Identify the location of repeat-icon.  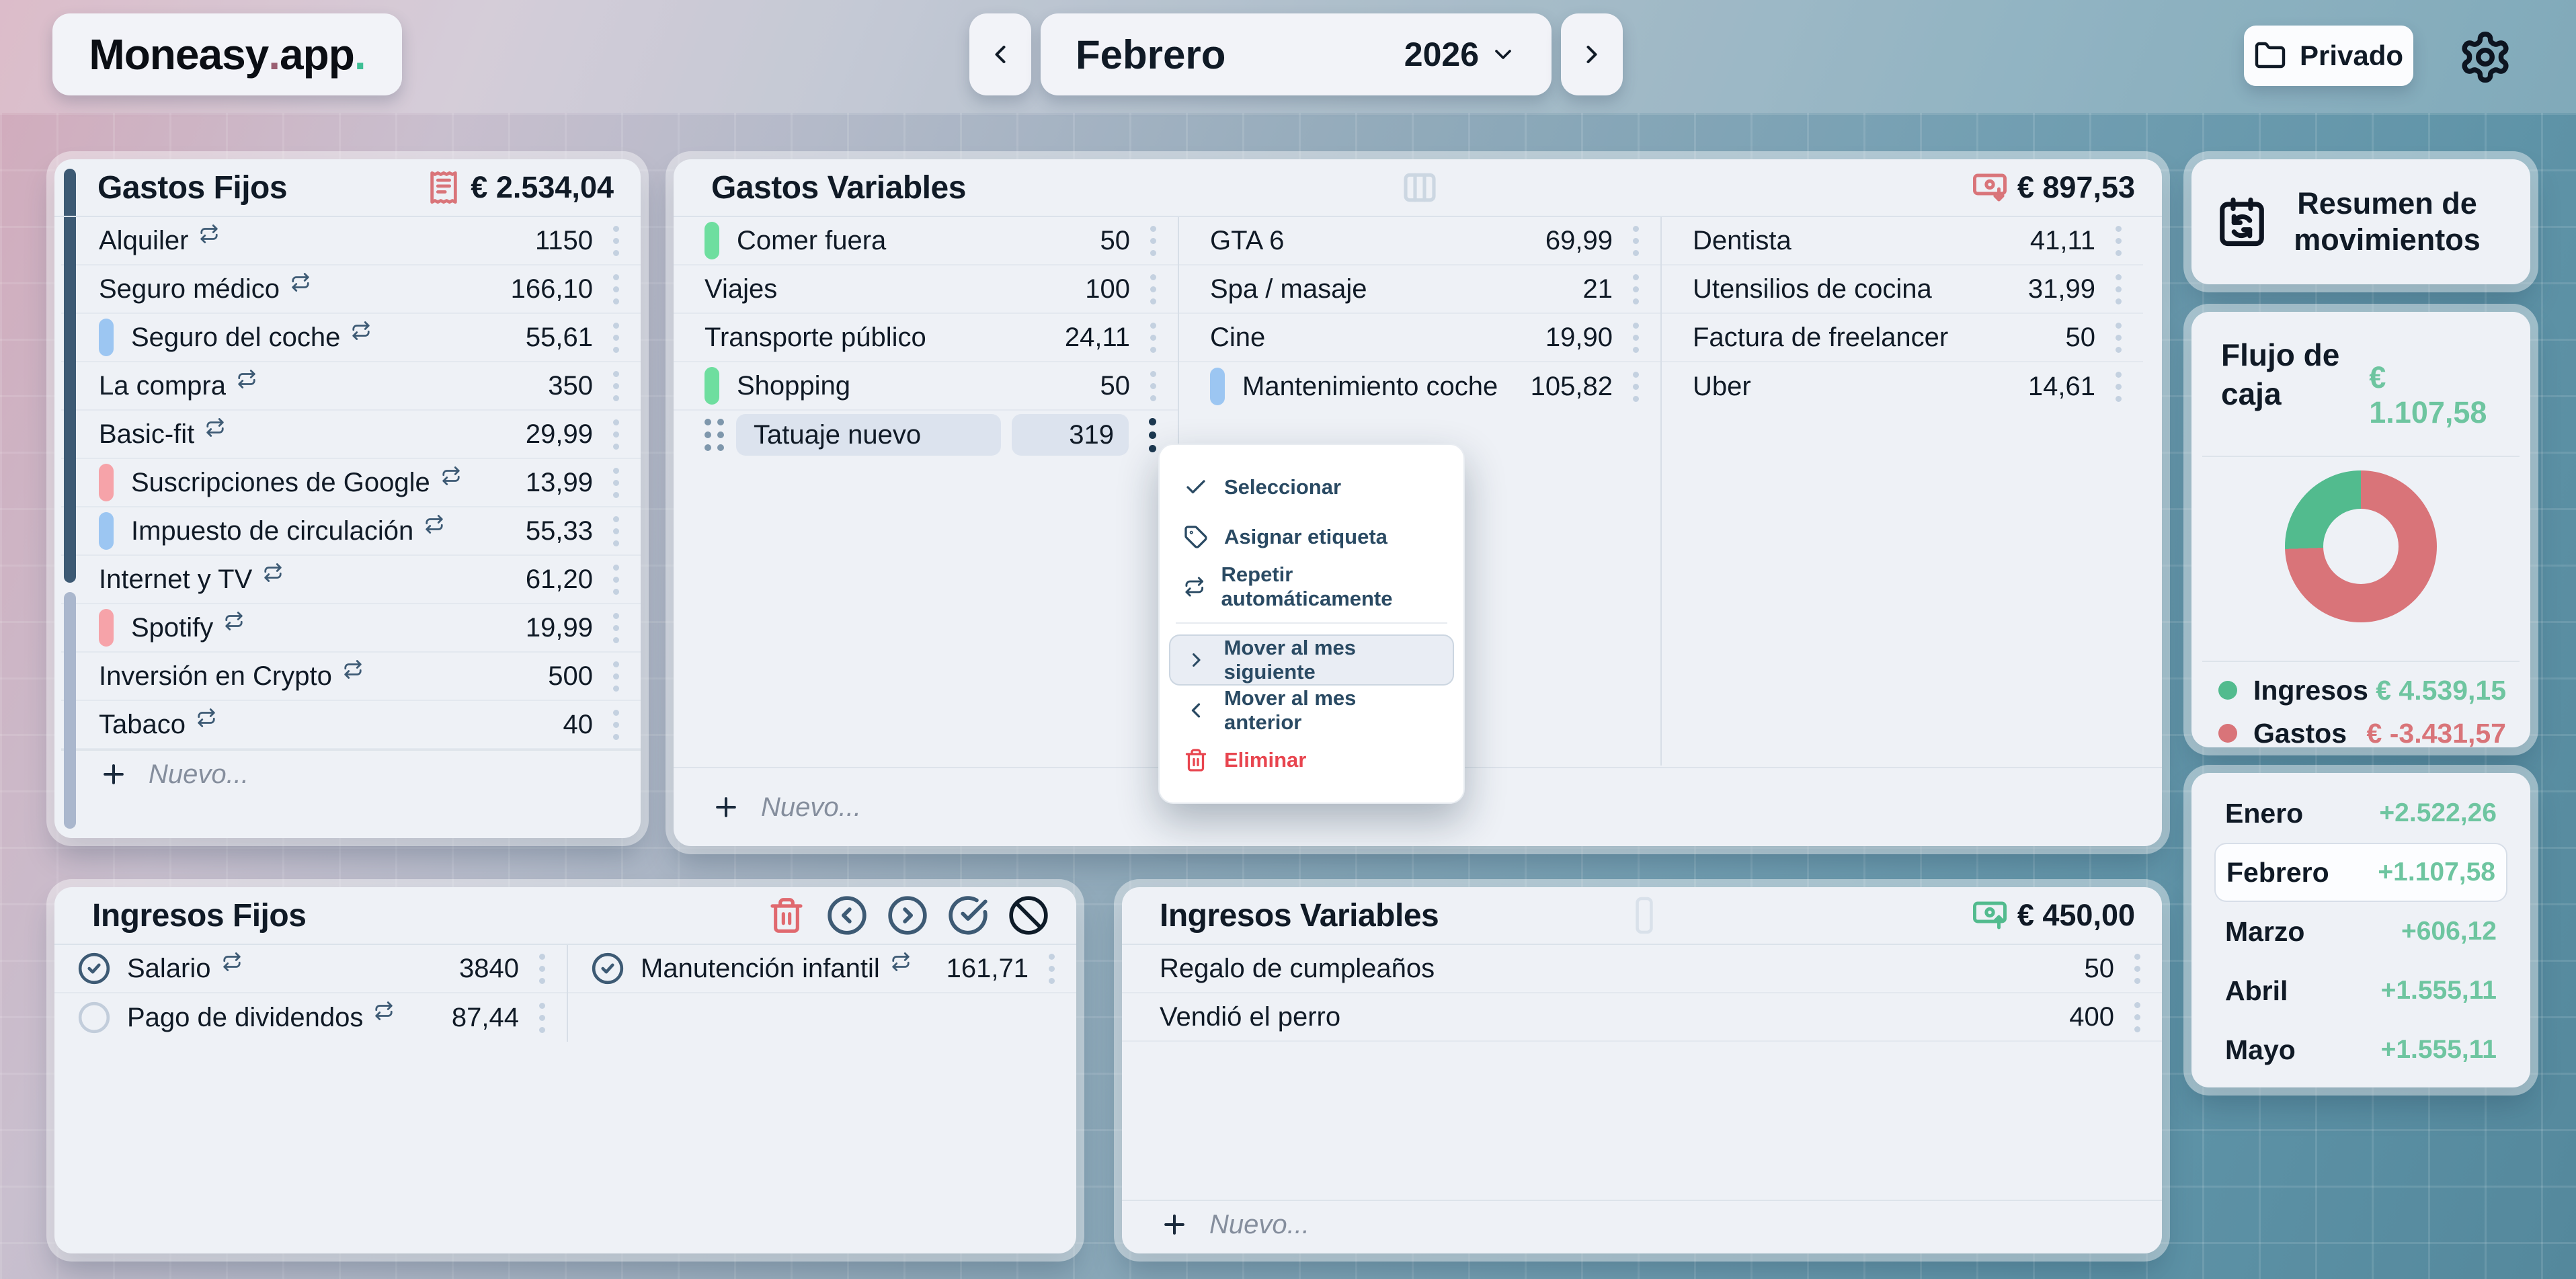
(209, 234).